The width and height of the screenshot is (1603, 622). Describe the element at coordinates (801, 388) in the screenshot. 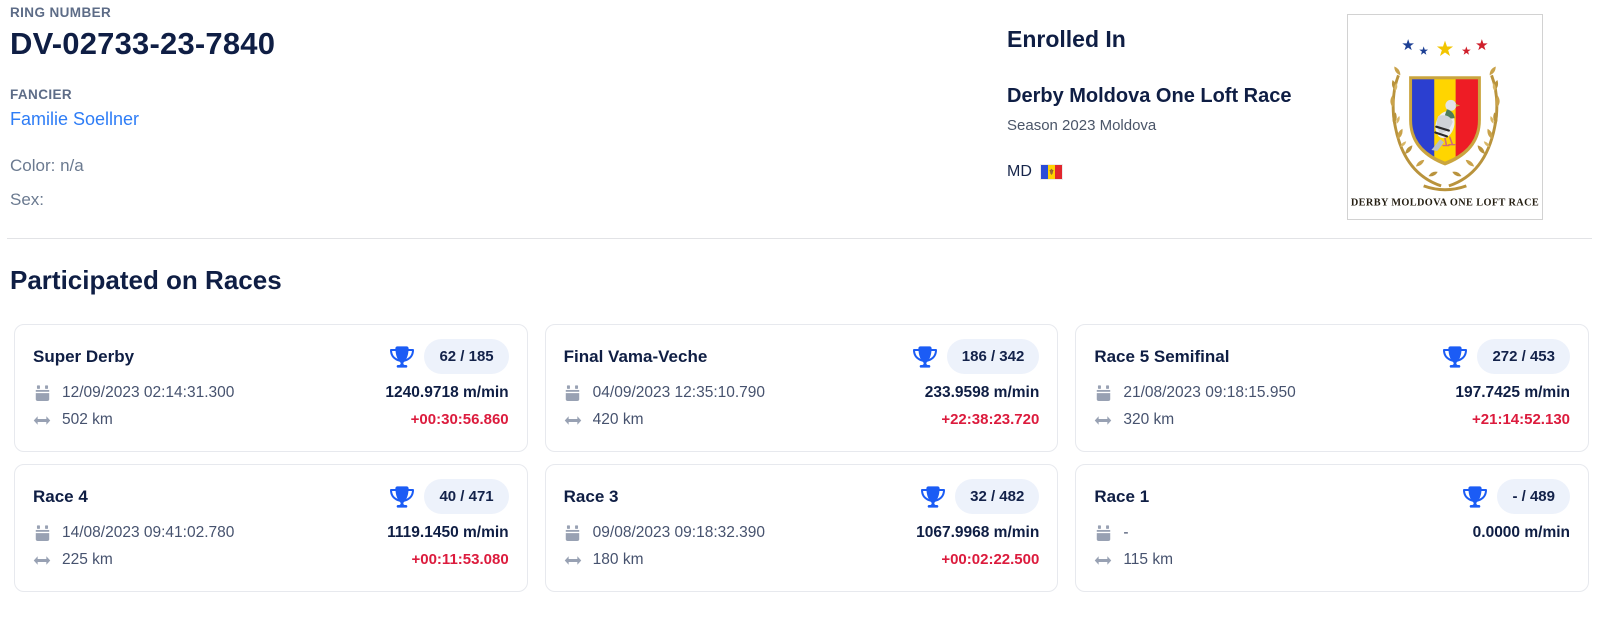

I see `race-card: Final Vama-Veche 186 / 342` at that location.